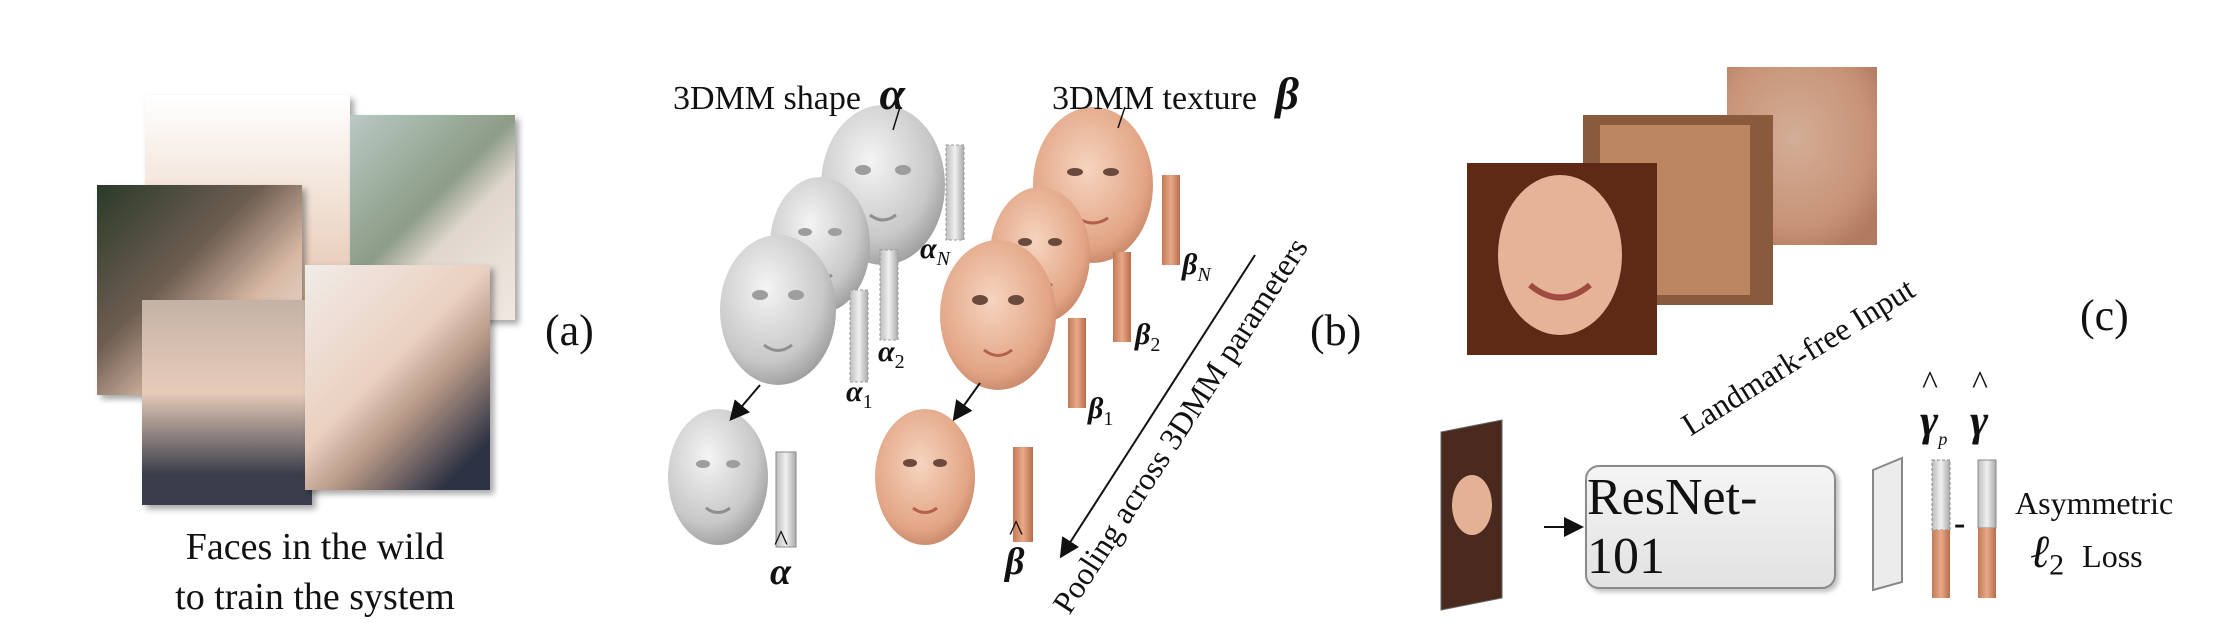 This screenshot has width=2214, height=630. What do you see at coordinates (1157, 406) in the screenshot?
I see `pooling-arrow` at bounding box center [1157, 406].